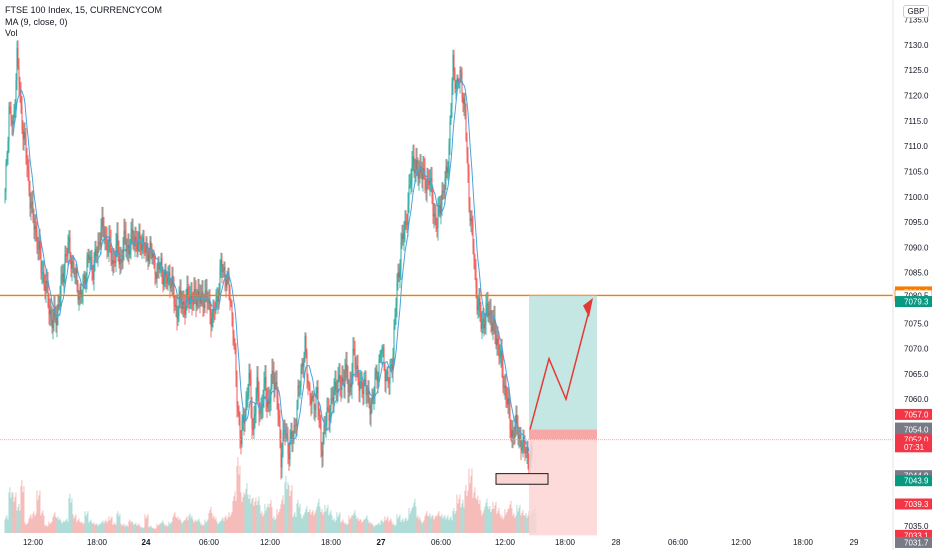  I want to click on price-label-text: 7033.1, so click(916, 535).